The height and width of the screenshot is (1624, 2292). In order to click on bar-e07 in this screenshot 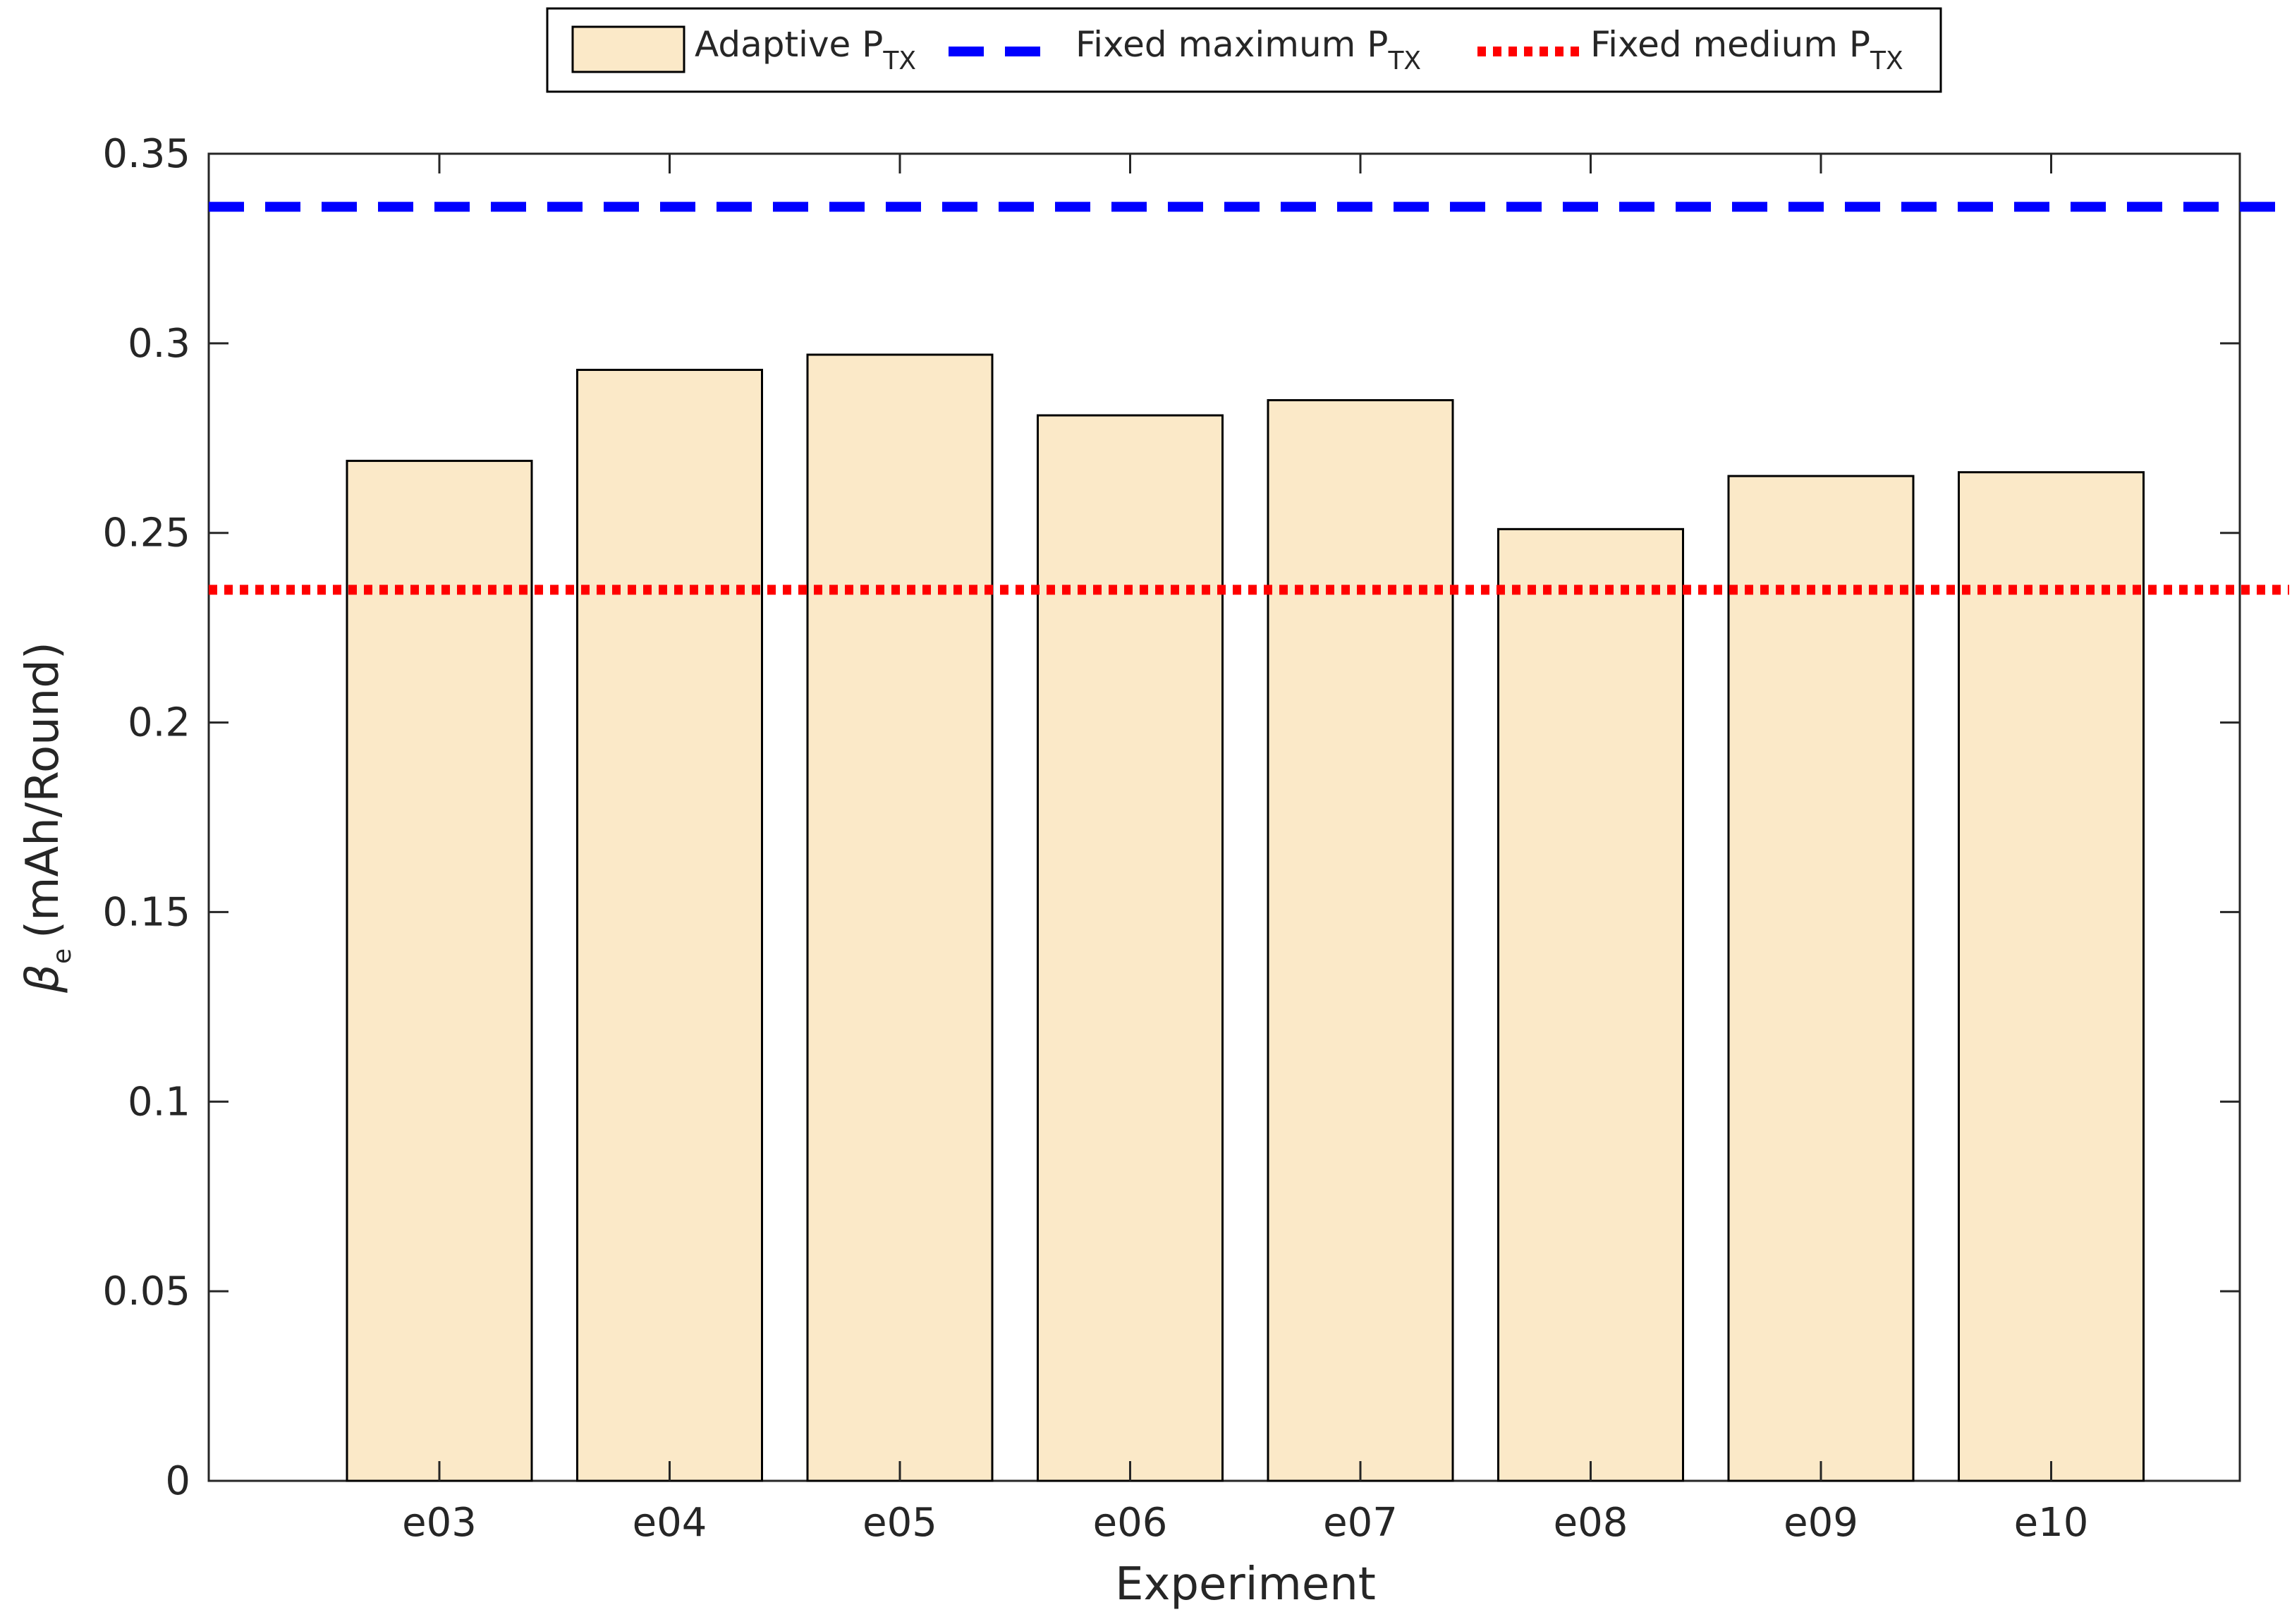, I will do `click(1360, 940)`.